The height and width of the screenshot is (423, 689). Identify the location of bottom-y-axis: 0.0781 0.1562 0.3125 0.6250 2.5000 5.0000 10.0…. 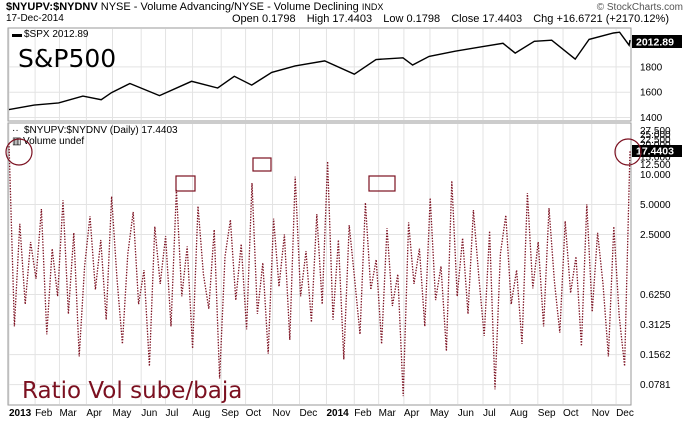
(655, 258).